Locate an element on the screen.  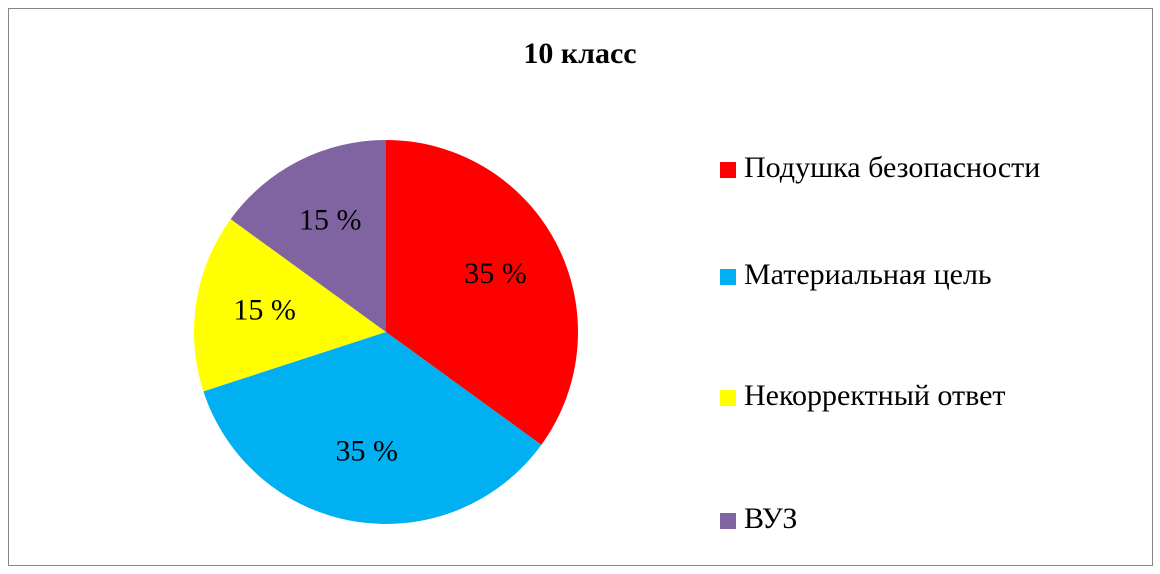
legend-label: ВУЗ is located at coordinates (770, 518).